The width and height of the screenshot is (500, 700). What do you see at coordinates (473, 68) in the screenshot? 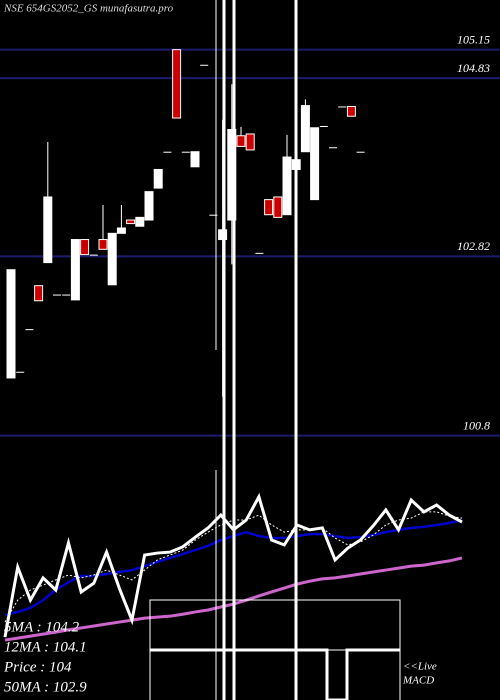
I see `y-tick-label: 104.83` at bounding box center [473, 68].